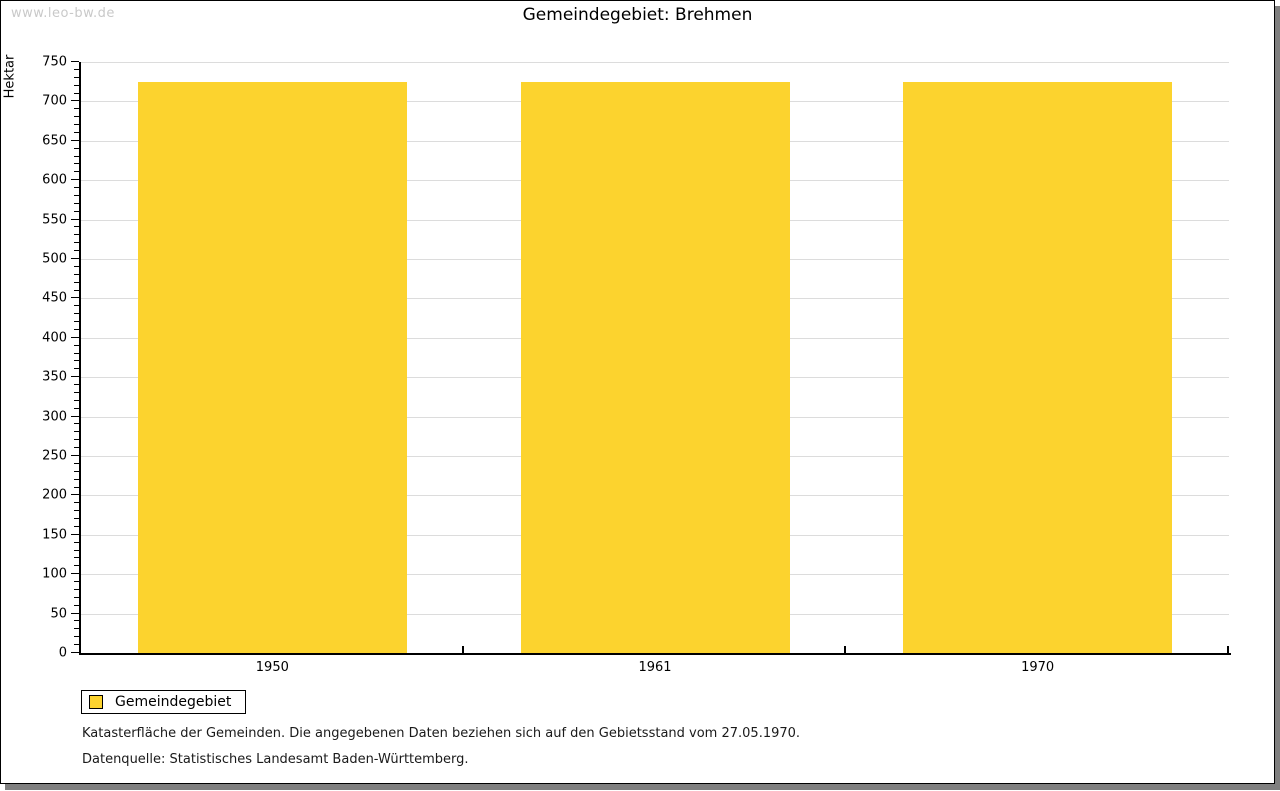 Image resolution: width=1280 pixels, height=791 pixels. What do you see at coordinates (173, 702) in the screenshot?
I see `legend-label: Gemeindegebiet` at bounding box center [173, 702].